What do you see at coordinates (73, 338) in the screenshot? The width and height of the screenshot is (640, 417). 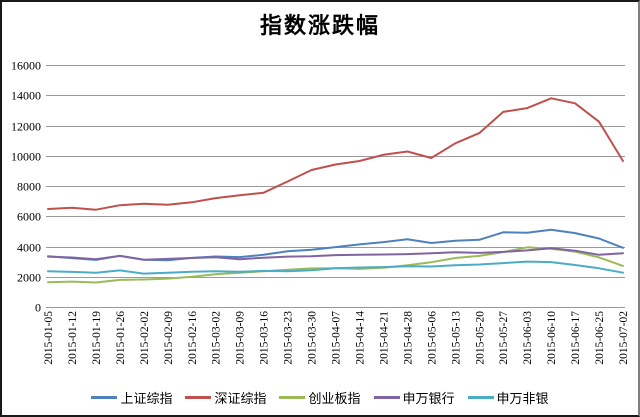 I see `x-axis-tick-label: 2015-01-12` at bounding box center [73, 338].